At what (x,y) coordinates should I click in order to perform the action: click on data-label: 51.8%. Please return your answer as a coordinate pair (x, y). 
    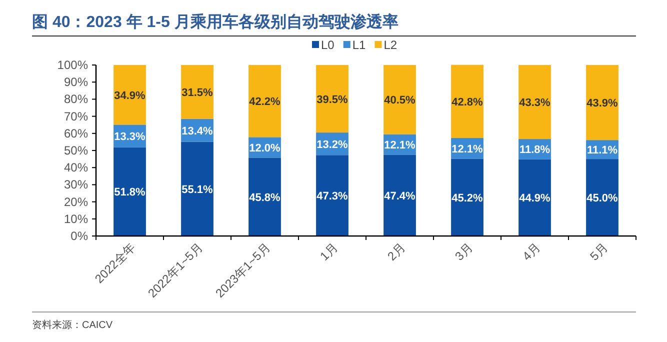
    Looking at the image, I should click on (130, 192).